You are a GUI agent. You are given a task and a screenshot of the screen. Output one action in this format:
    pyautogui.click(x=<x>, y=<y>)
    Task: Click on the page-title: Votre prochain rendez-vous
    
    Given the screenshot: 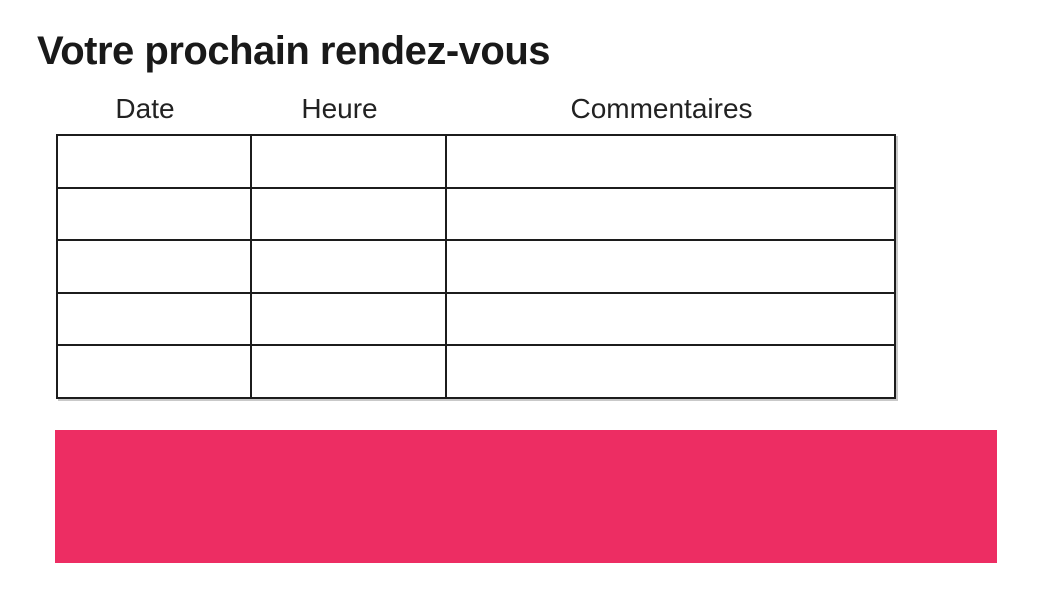 What is the action you would take?
    pyautogui.click(x=294, y=51)
    